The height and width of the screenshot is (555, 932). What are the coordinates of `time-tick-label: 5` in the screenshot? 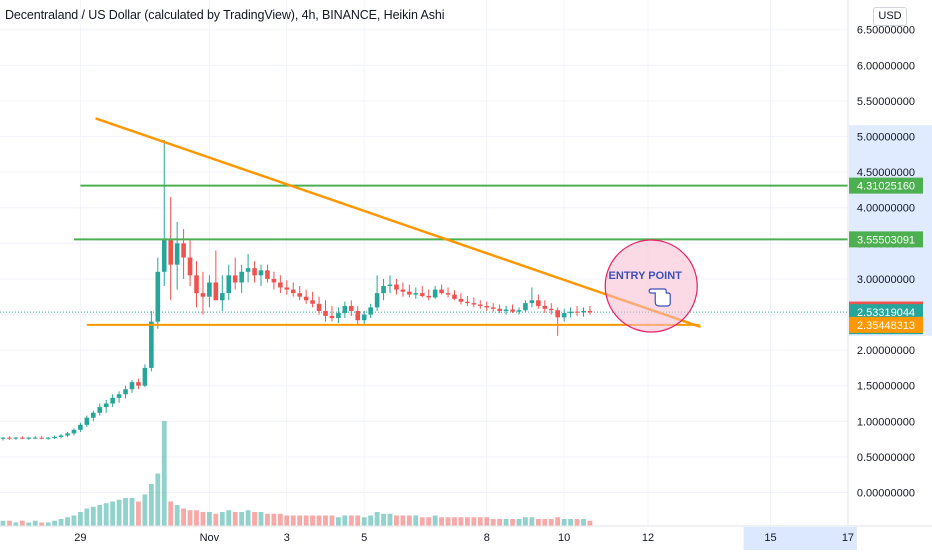 It's located at (364, 538).